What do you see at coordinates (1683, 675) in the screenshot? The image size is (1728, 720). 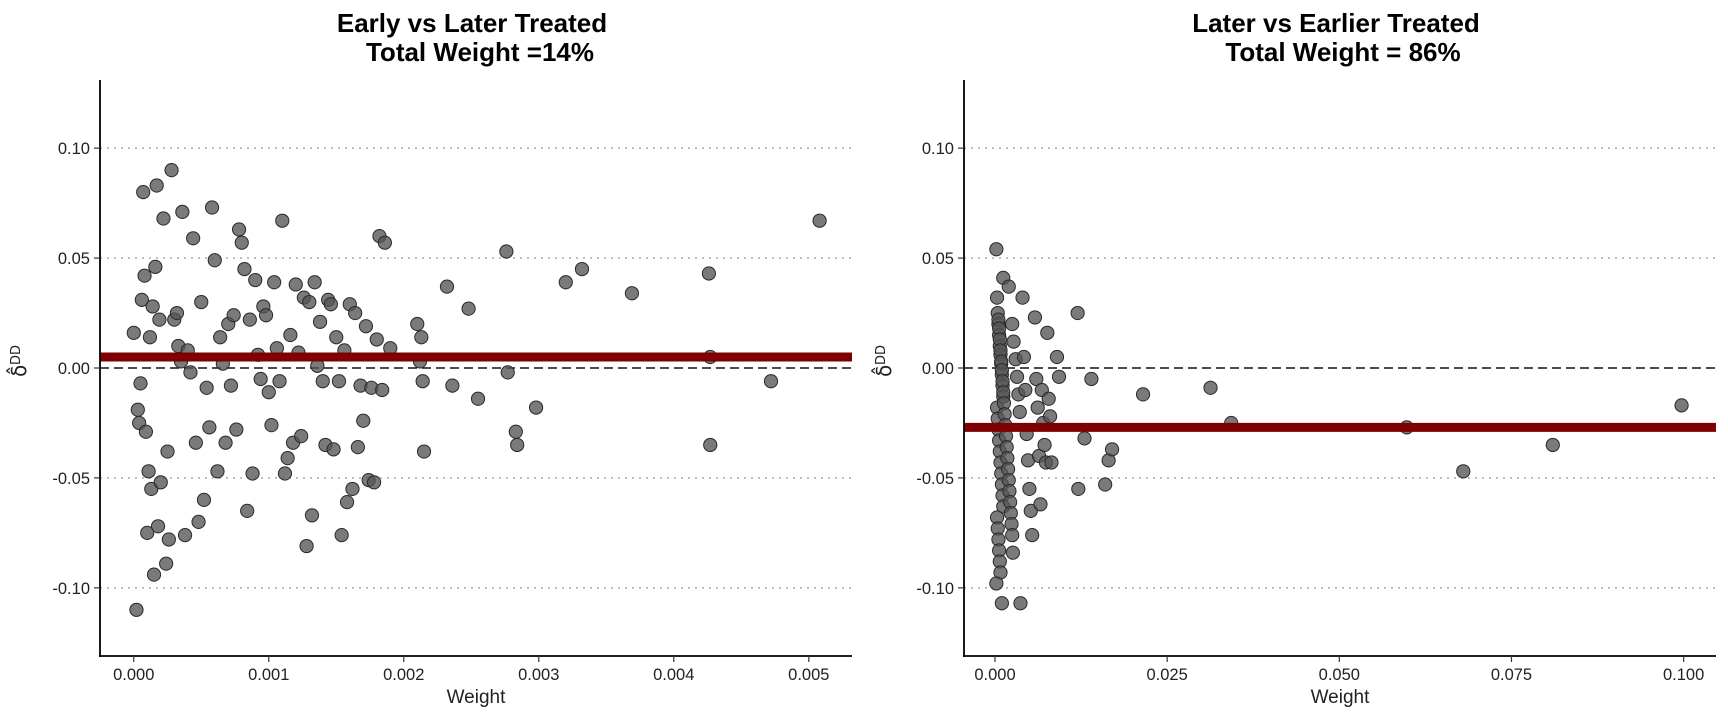 I see `right-x-tick-label: 0.100` at bounding box center [1683, 675].